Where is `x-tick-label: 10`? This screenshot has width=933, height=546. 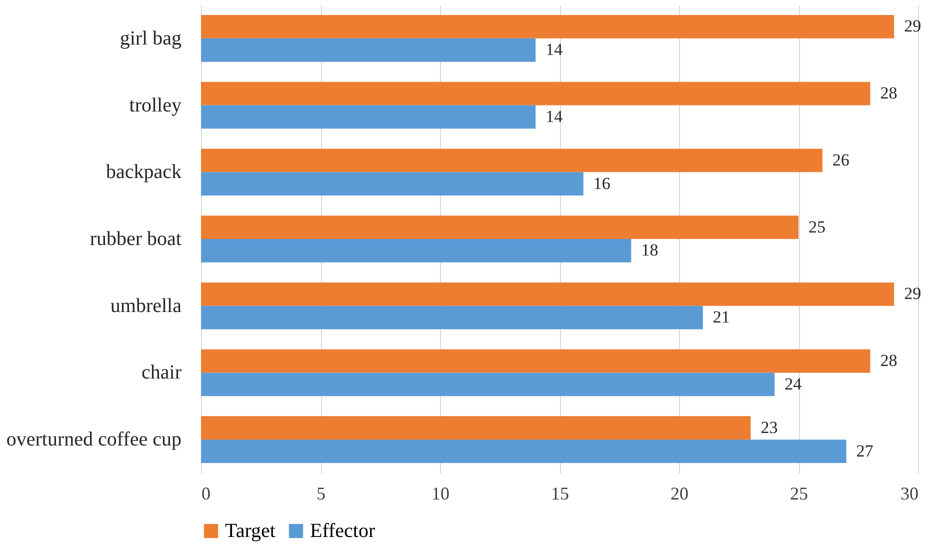
x-tick-label: 10 is located at coordinates (441, 494).